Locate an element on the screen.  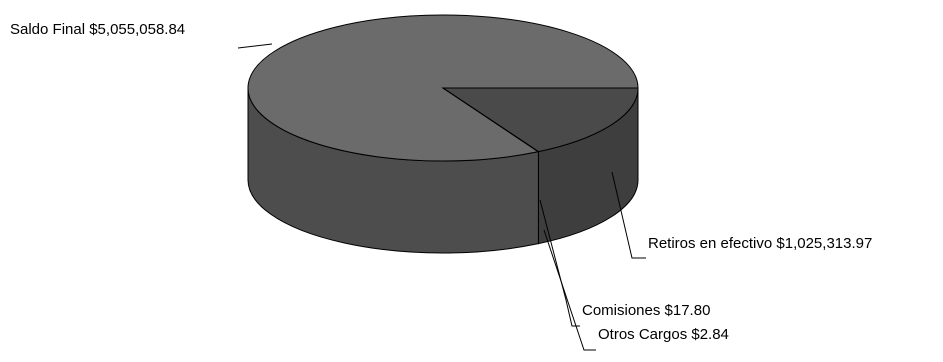
label-otros-cargos: Otros Cargos $2.84 is located at coordinates (663, 334).